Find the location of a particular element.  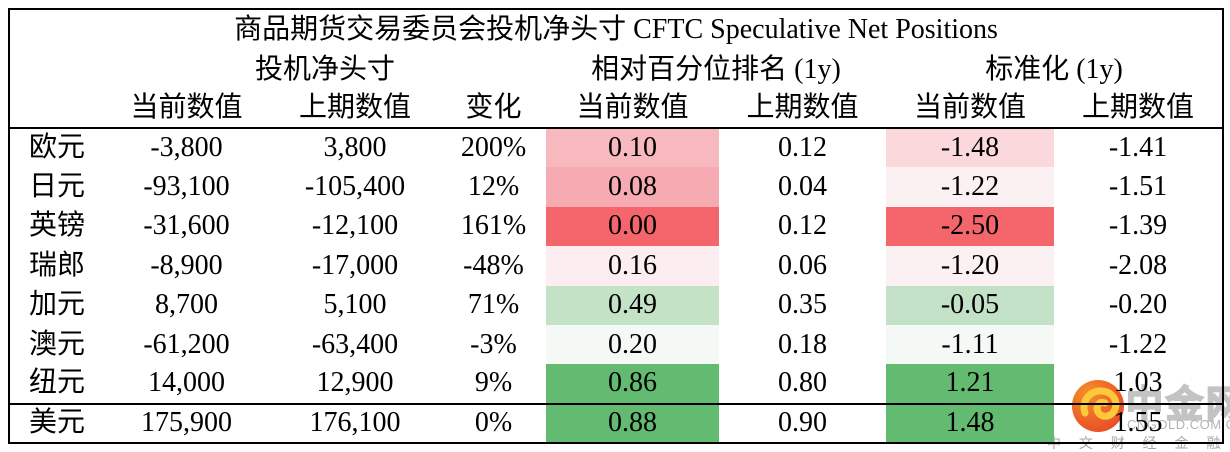

change-cell: 9% is located at coordinates (493, 383).